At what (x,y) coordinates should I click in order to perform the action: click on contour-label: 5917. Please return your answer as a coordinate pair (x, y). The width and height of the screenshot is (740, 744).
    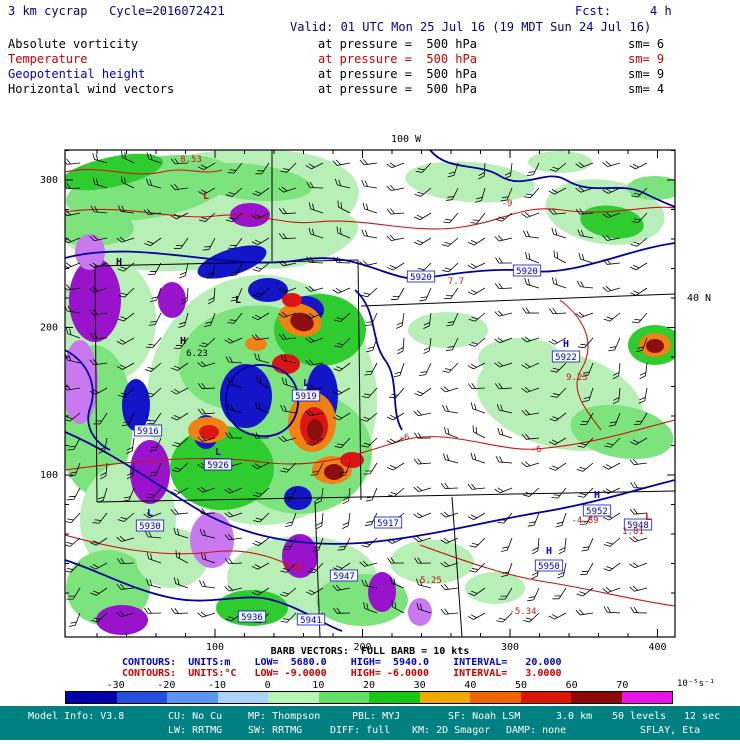
    Looking at the image, I should click on (388, 524).